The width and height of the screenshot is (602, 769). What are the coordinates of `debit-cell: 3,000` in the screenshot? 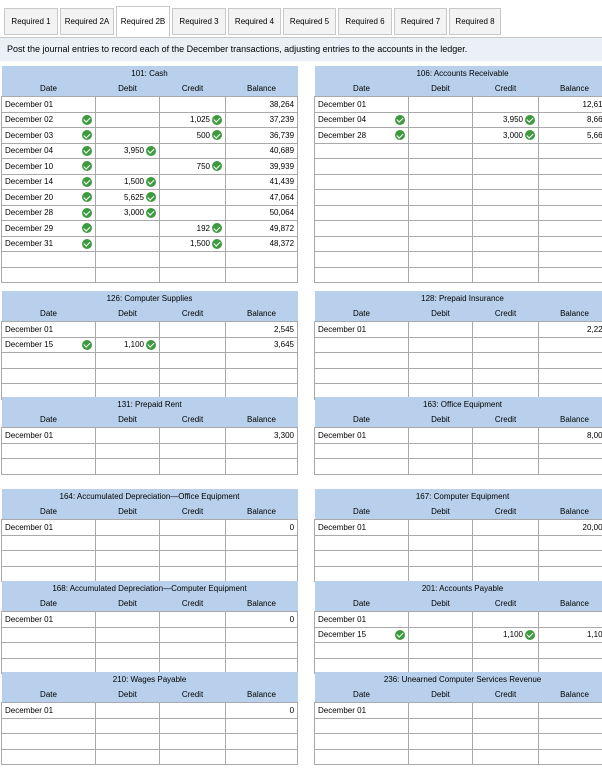 It's located at (127, 212).